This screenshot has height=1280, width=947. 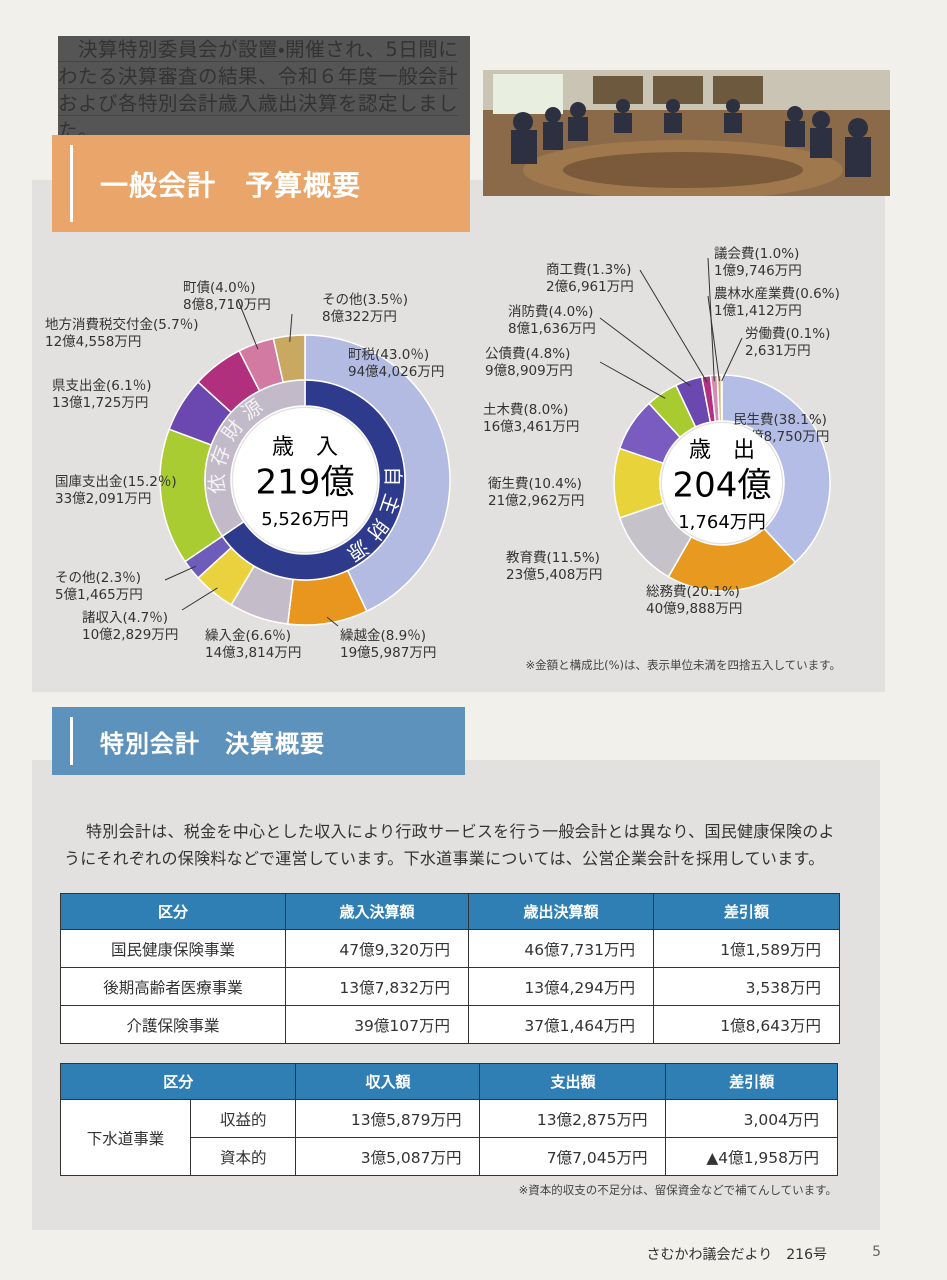 What do you see at coordinates (305, 519) in the screenshot?
I see `center-sub: 5,526万円` at bounding box center [305, 519].